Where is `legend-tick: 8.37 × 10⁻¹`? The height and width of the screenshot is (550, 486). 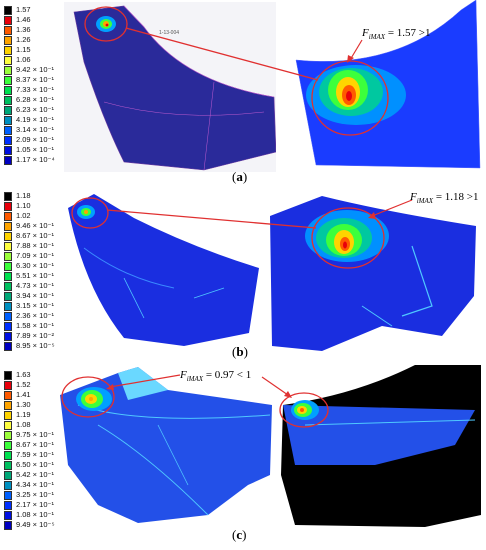 legend-tick: 8.37 × 10⁻¹ is located at coordinates (35, 79).